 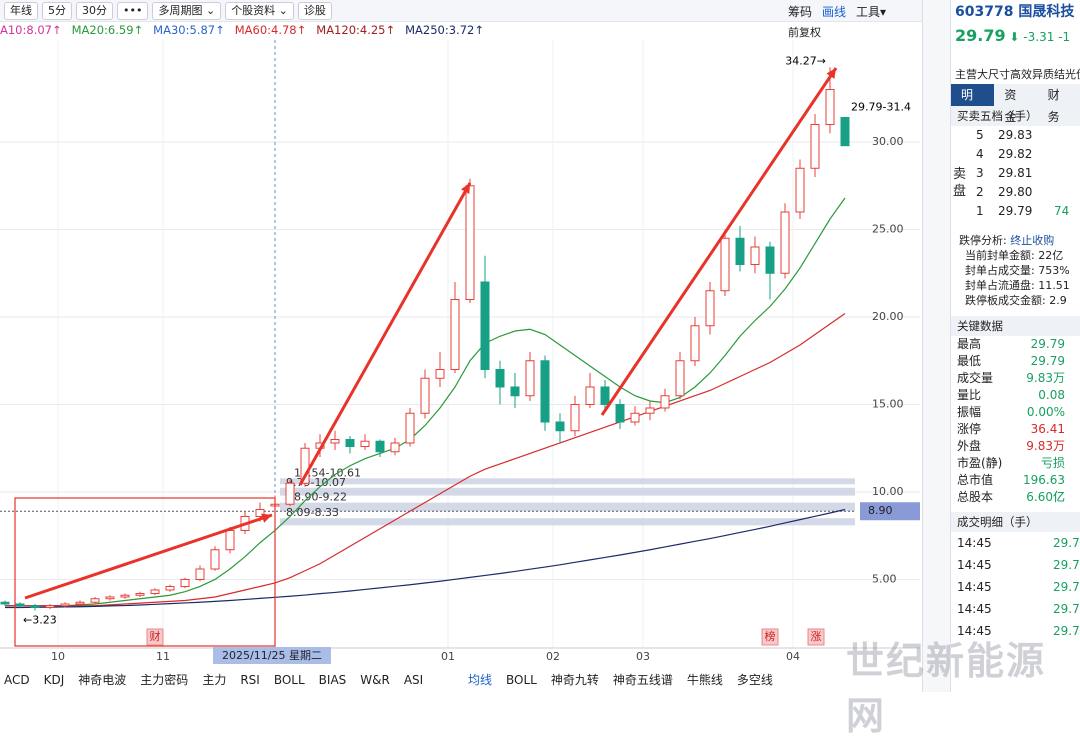 What do you see at coordinates (1010, 106) in the screenshot?
I see `tab: 资金` at bounding box center [1010, 106].